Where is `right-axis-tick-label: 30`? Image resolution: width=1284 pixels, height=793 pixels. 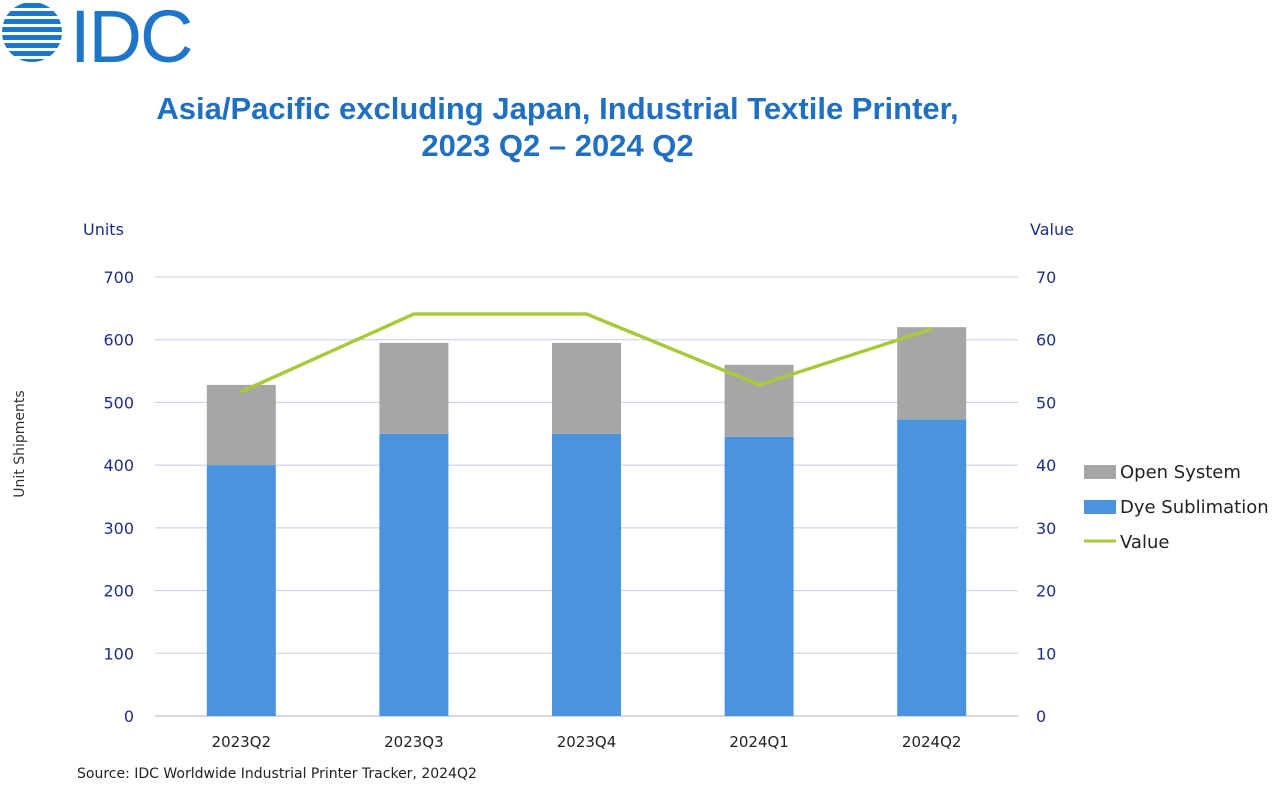 right-axis-tick-label: 30 is located at coordinates (1046, 528).